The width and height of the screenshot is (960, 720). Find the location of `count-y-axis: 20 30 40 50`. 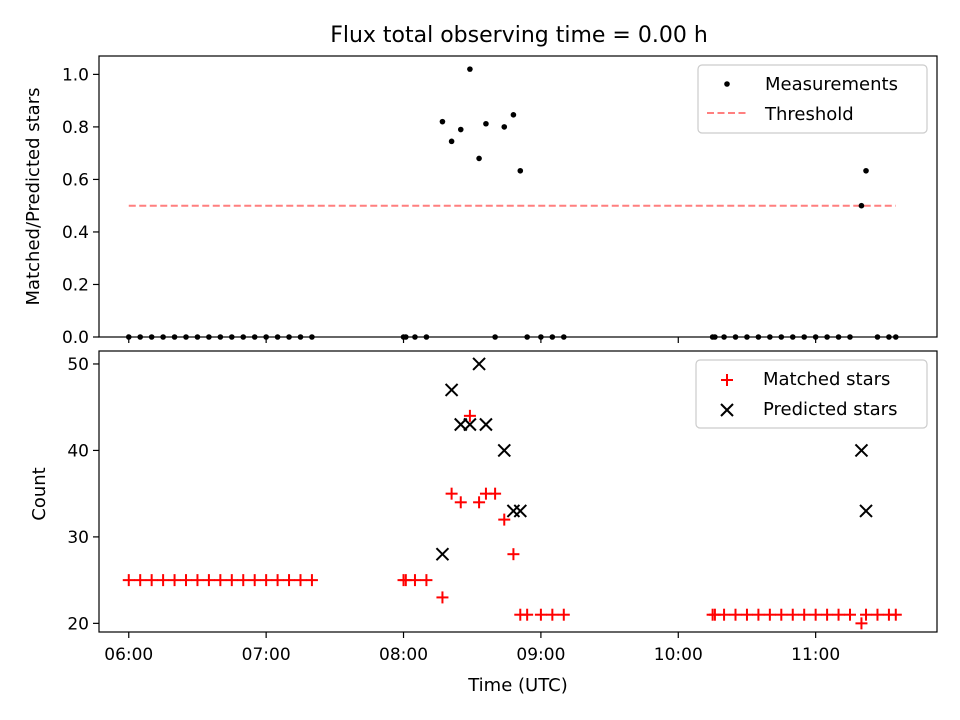

count-y-axis: 20 30 40 50 is located at coordinates (83, 494).